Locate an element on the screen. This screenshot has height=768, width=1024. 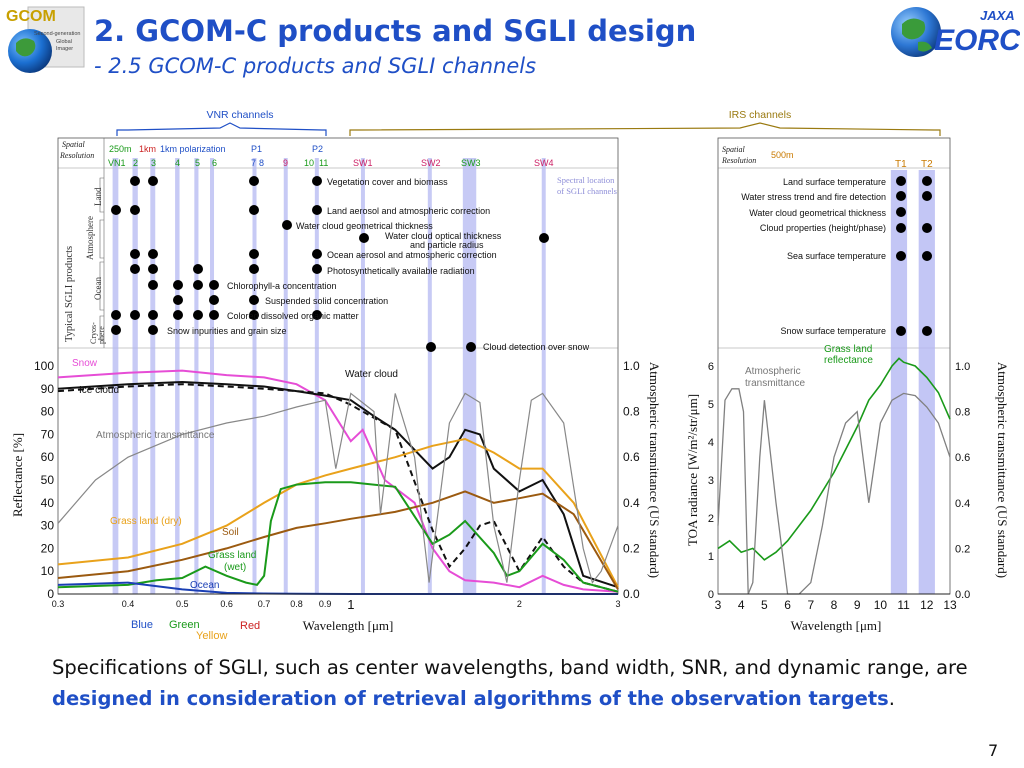
left-y2-tick: 0.6 is located at coordinates (631, 457).